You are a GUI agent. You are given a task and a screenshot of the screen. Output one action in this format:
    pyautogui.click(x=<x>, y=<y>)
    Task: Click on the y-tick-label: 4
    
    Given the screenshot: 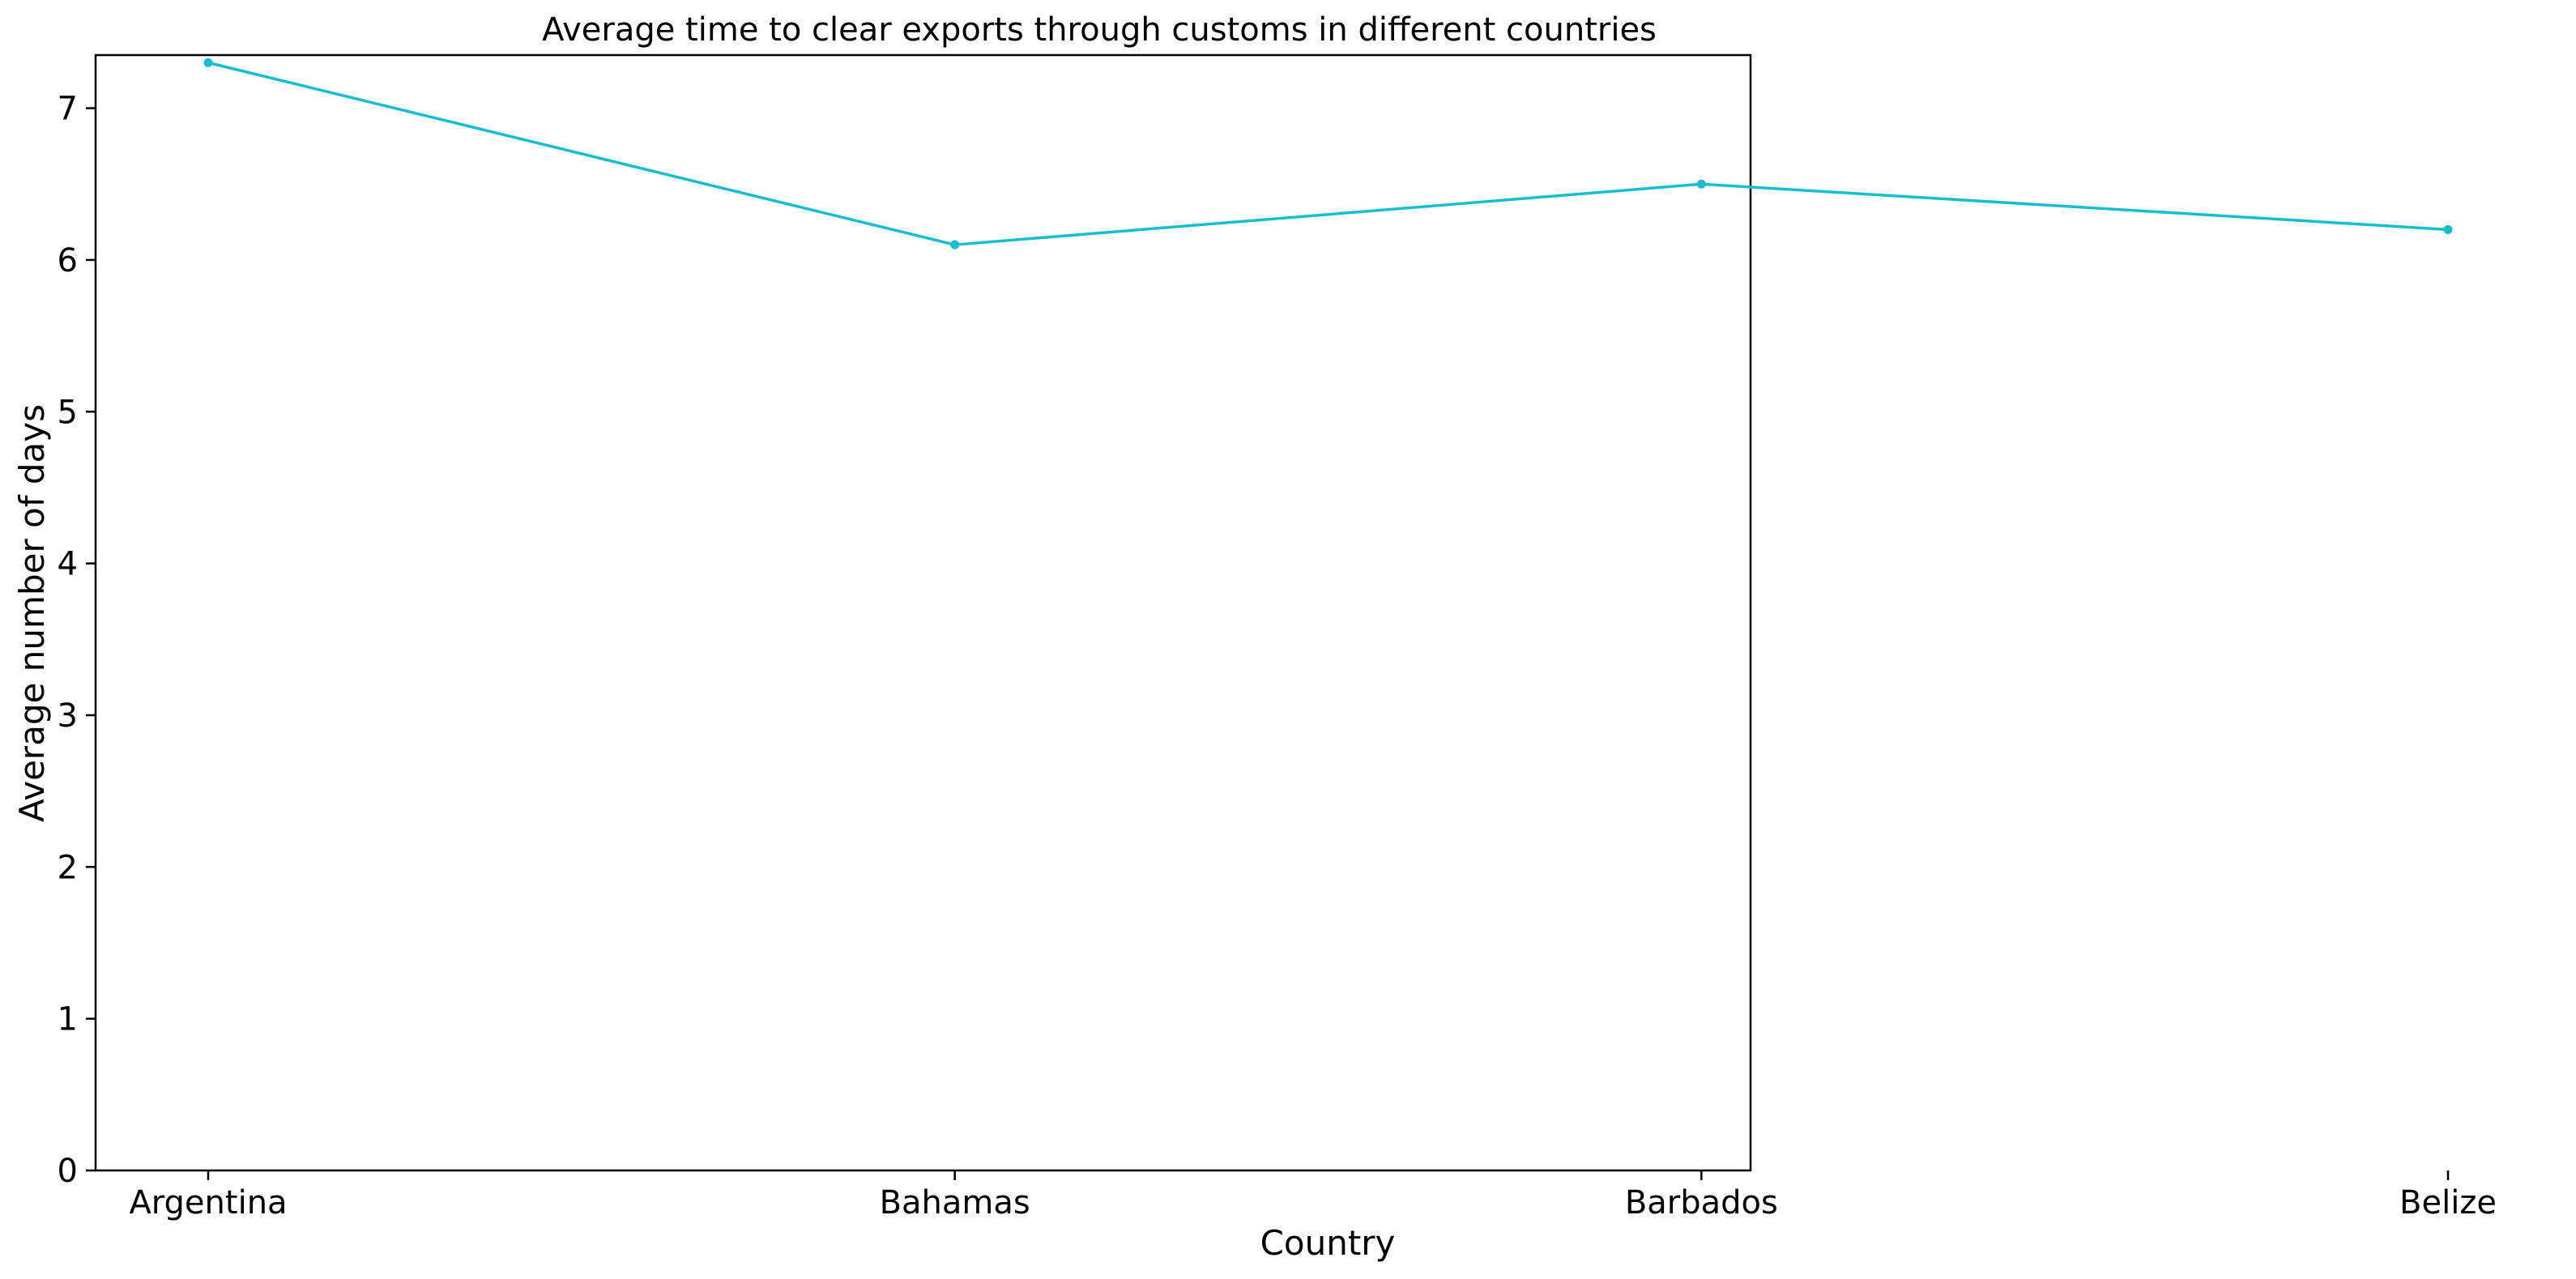 What is the action you would take?
    pyautogui.click(x=68, y=564)
    